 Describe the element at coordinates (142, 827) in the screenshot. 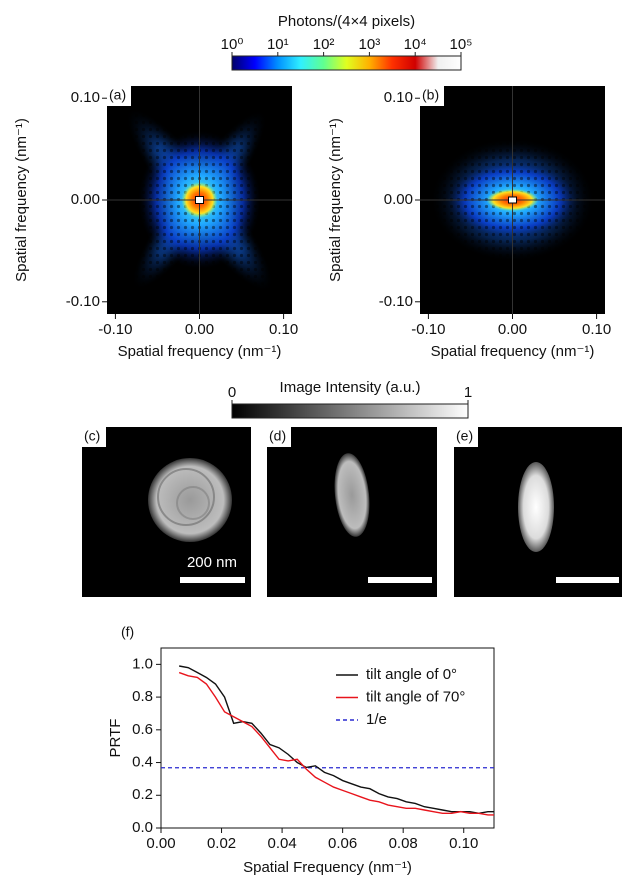

I see `y-tick-label: 0.0` at that location.